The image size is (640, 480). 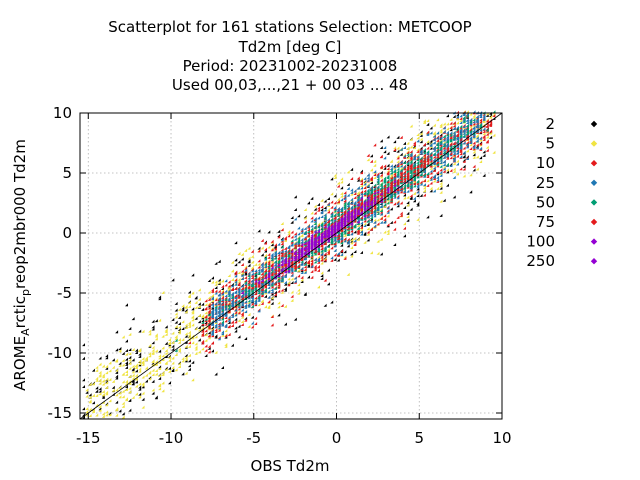 What do you see at coordinates (290, 66) in the screenshot?
I see `title-line-3: Period: 20231002-20231008` at bounding box center [290, 66].